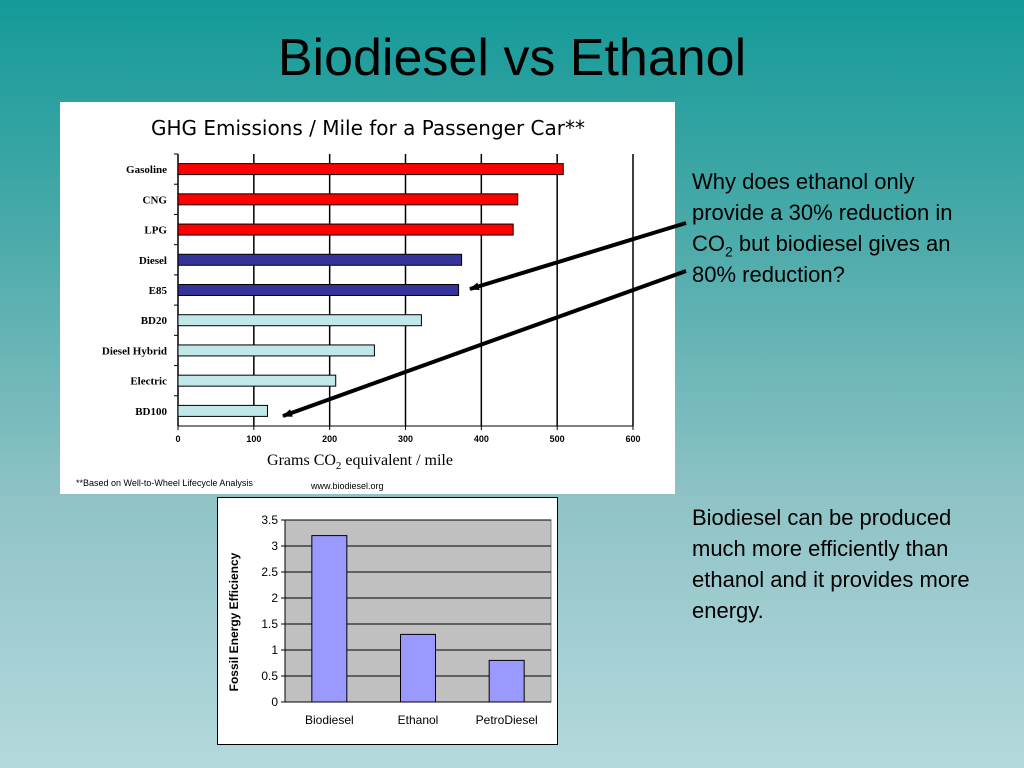  What do you see at coordinates (177, 439) in the screenshot?
I see `ghg-x-tick-label: 0` at bounding box center [177, 439].